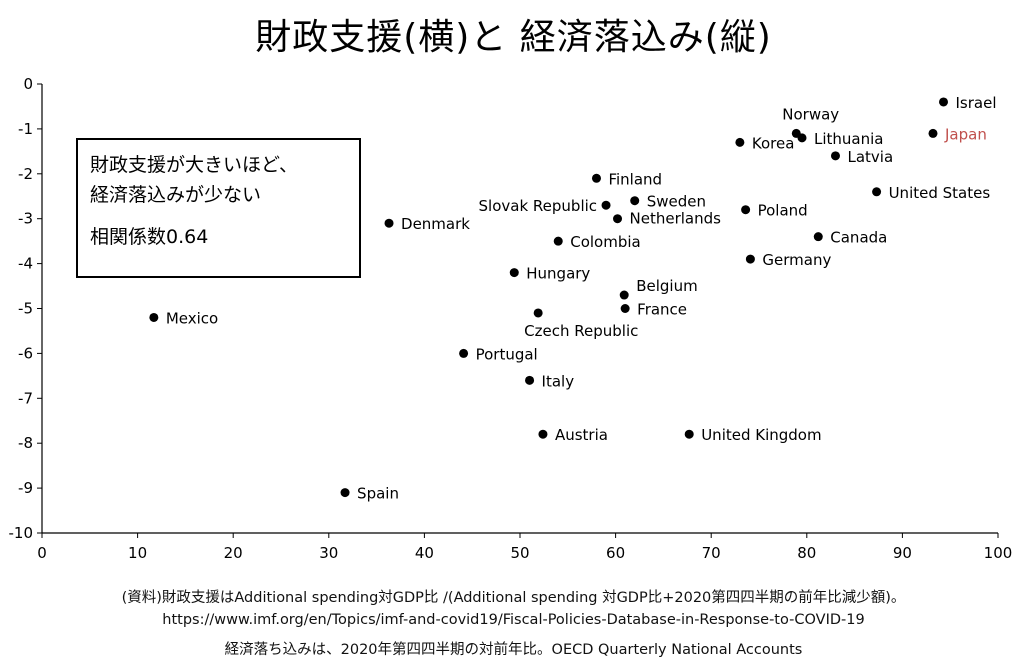  Describe the element at coordinates (615, 553) in the screenshot. I see `x-tick-label: 60` at that location.